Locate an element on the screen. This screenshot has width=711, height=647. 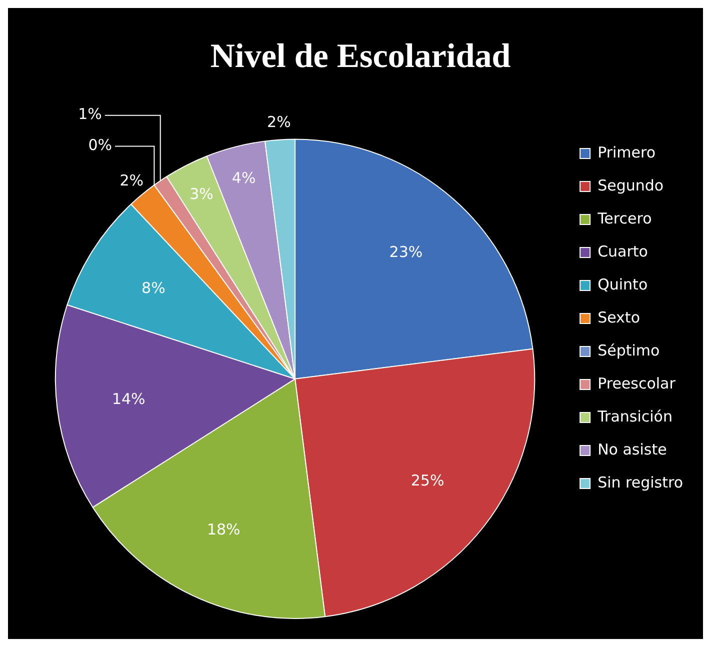
legend-label: Preescolar is located at coordinates (637, 383).